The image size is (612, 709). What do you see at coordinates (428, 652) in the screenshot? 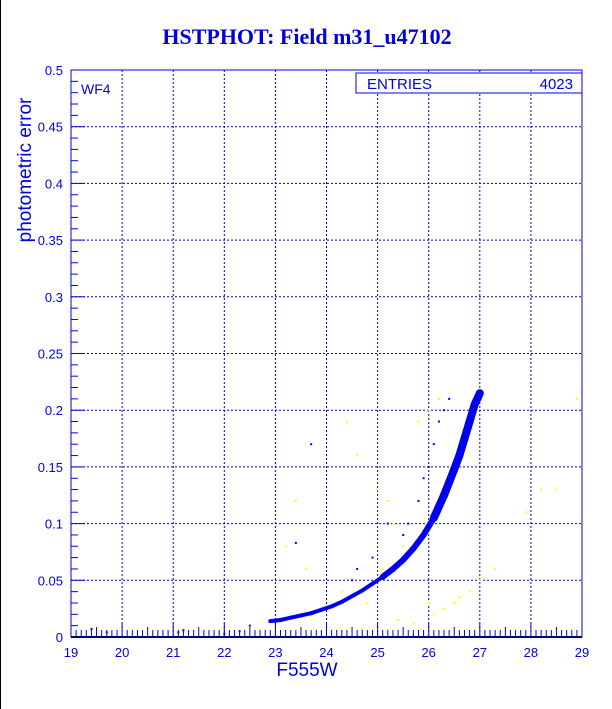
I see `x-tick-label: 26` at bounding box center [428, 652].